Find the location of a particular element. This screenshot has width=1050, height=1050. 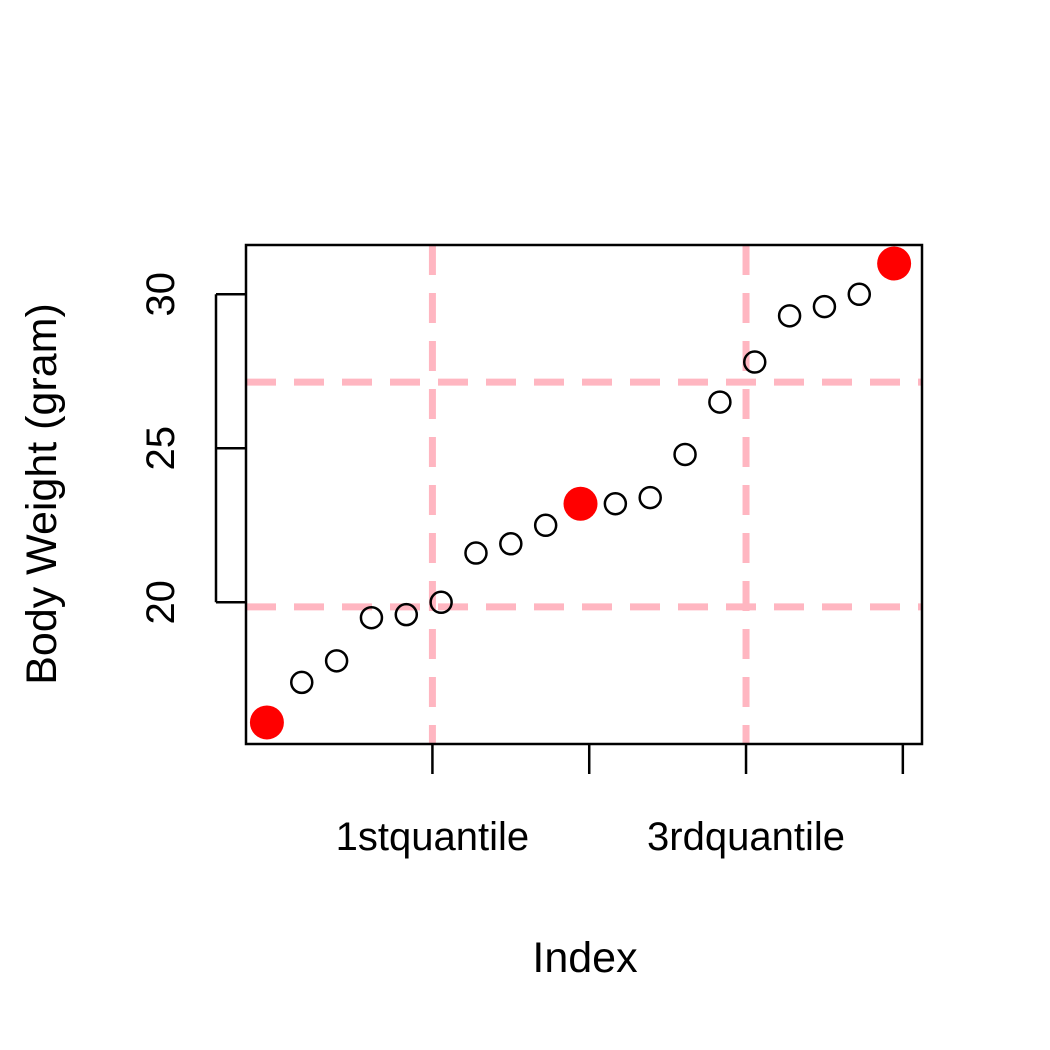

y-tick-label: 20 is located at coordinates (161, 602).